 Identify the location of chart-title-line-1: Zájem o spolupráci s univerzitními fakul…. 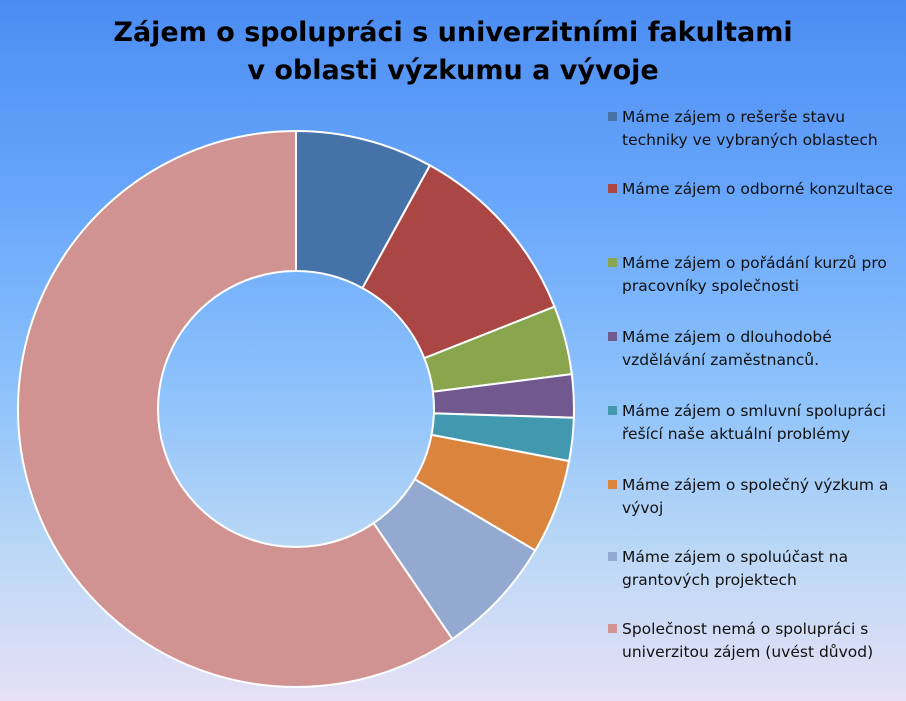
(453, 32).